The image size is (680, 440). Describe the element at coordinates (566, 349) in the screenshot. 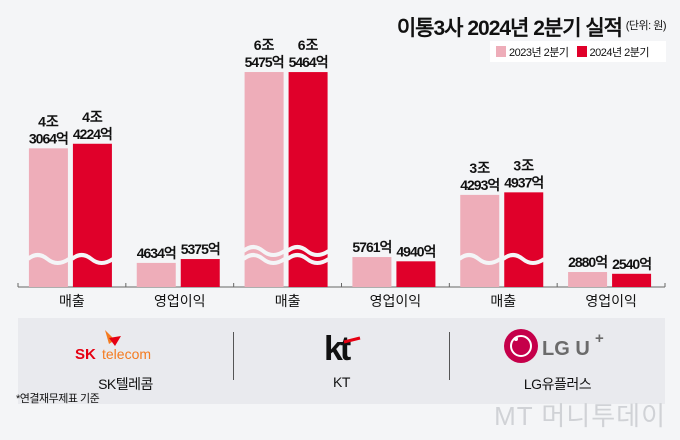

I see `svg-text: LG U` at that location.